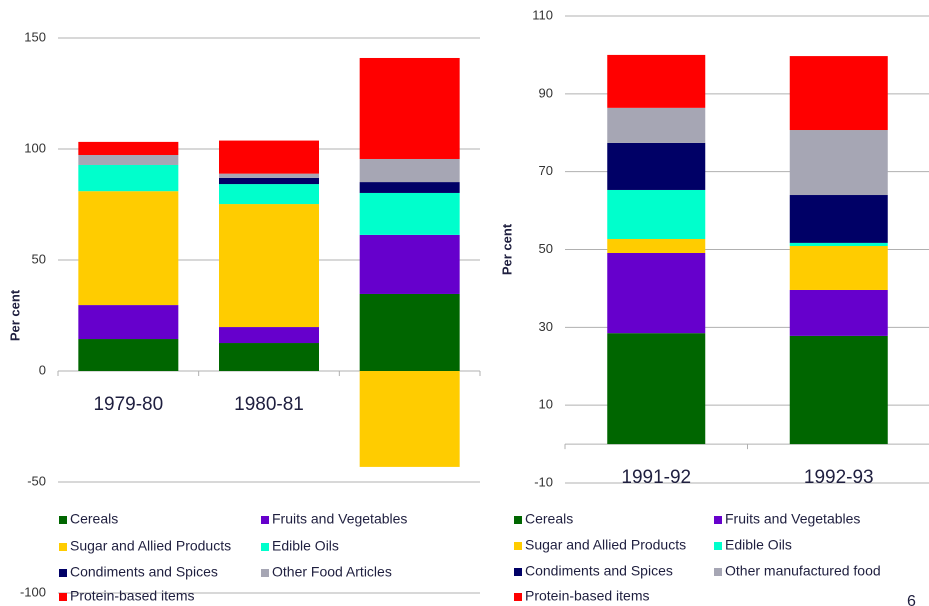  What do you see at coordinates (35, 36) in the screenshot?
I see `y-tick-label: 150` at bounding box center [35, 36].